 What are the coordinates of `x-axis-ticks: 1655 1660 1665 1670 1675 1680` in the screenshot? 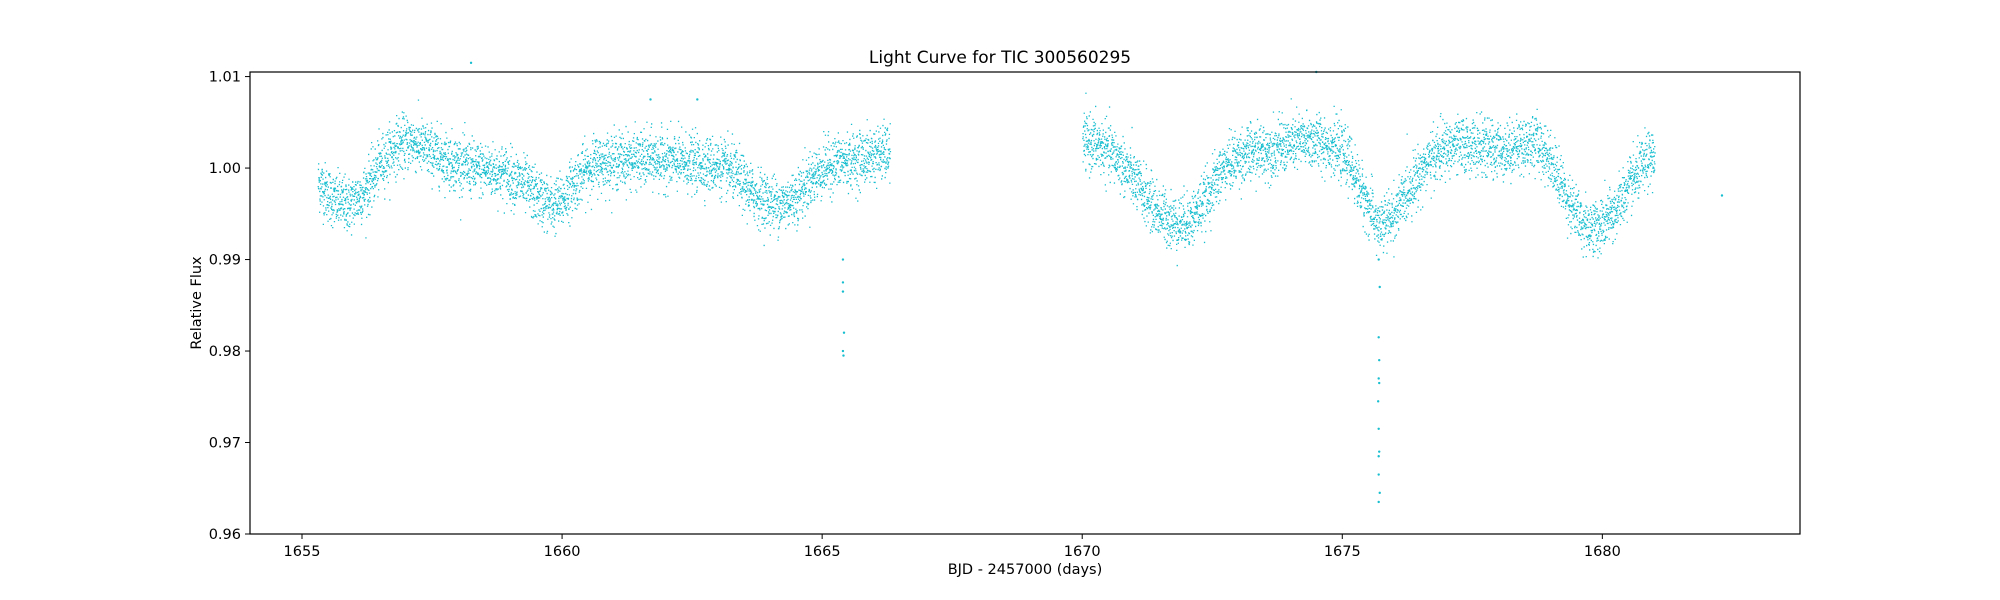 It's located at (952, 547).